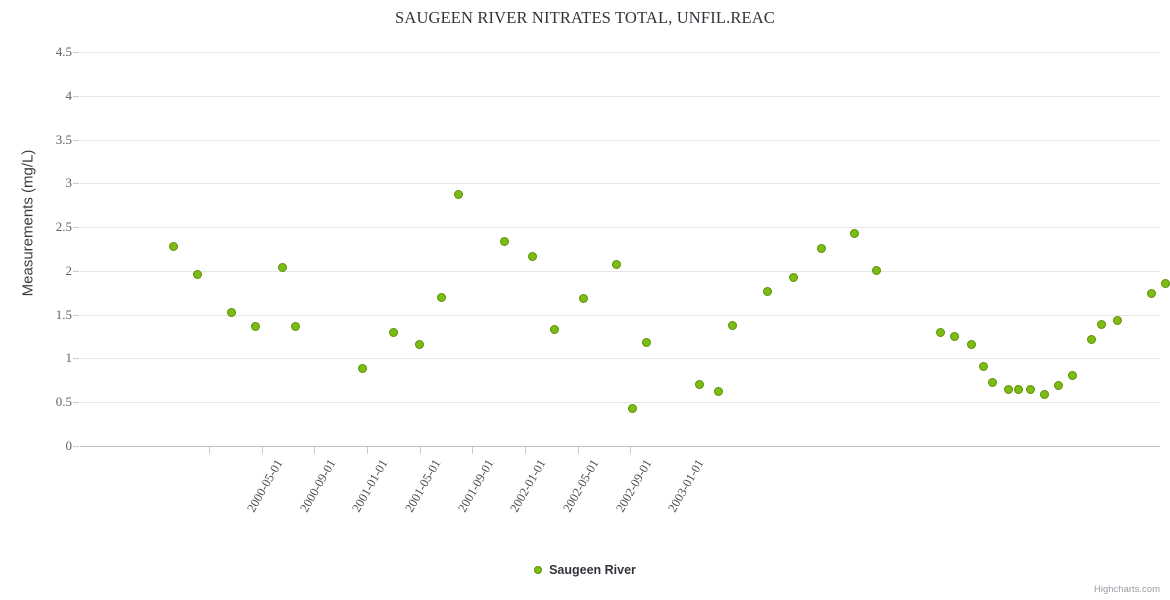 The height and width of the screenshot is (600, 1170). I want to click on y-axis-tick-label: 0.5, so click(63, 402).